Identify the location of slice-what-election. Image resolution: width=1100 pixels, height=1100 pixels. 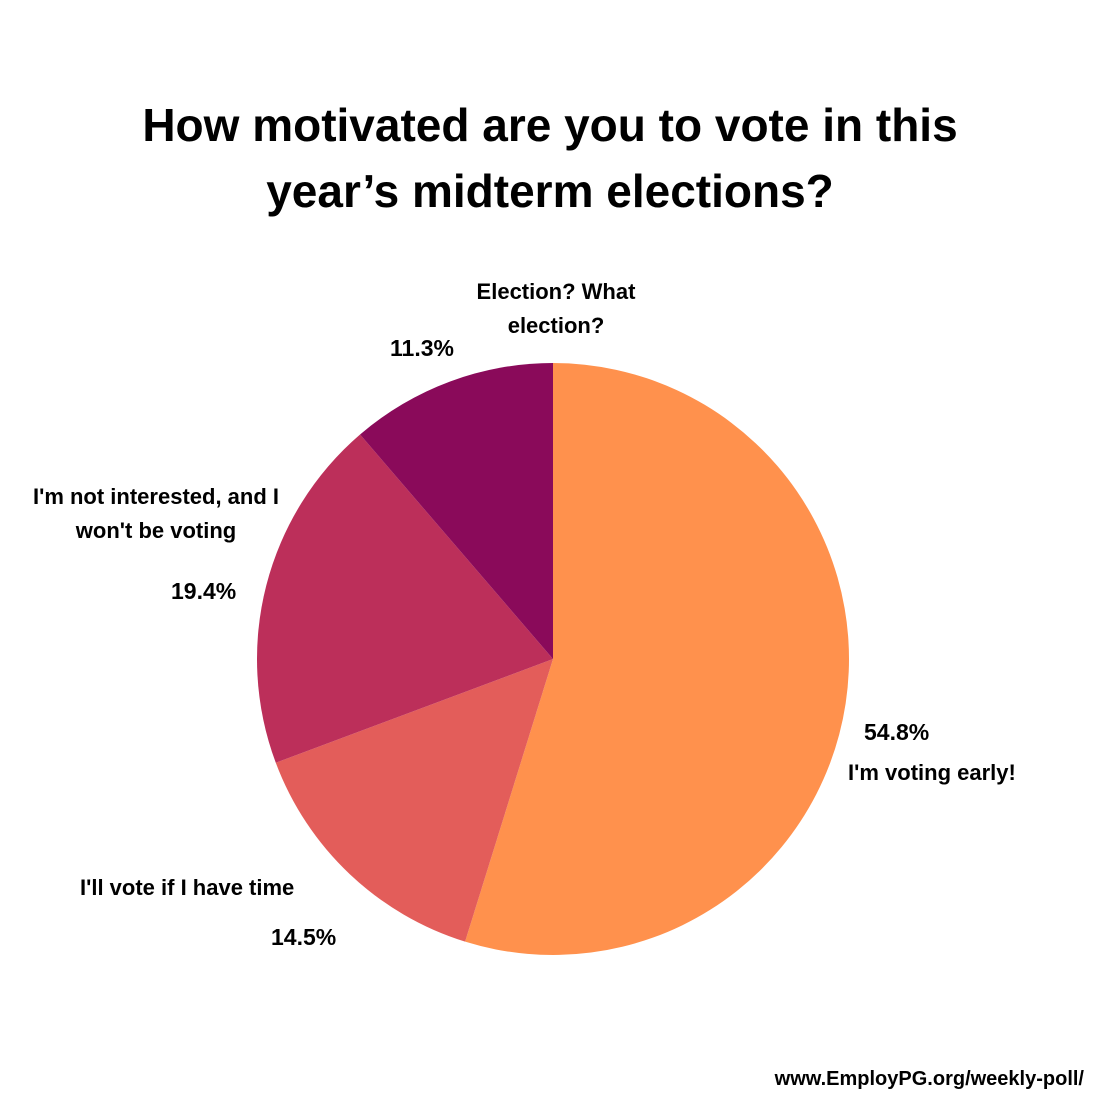
(456, 511).